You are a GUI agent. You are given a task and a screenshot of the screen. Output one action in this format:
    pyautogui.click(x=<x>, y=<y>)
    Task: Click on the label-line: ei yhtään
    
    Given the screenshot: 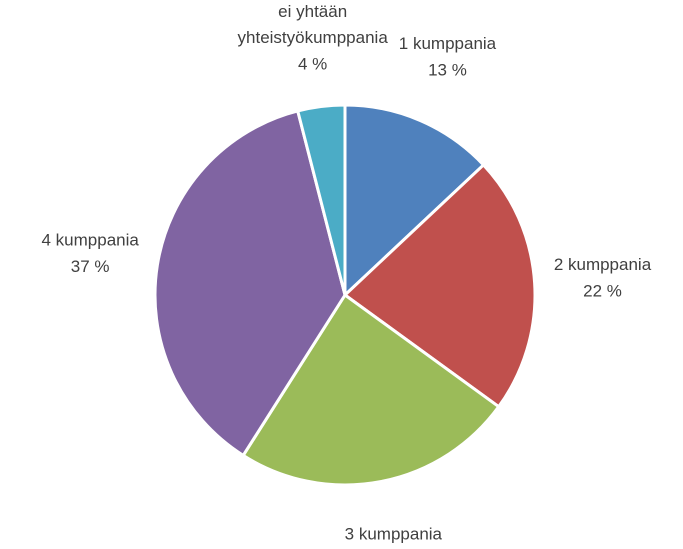 What is the action you would take?
    pyautogui.click(x=312, y=12)
    